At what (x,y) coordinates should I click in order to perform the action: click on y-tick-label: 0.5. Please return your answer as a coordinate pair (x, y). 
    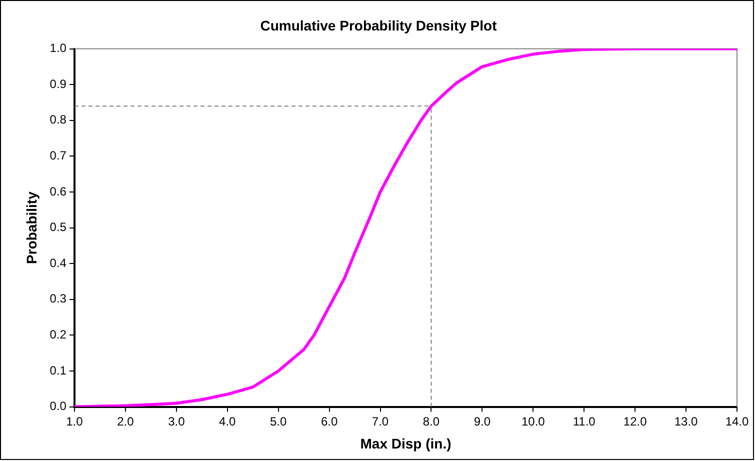
    Looking at the image, I should click on (58, 227).